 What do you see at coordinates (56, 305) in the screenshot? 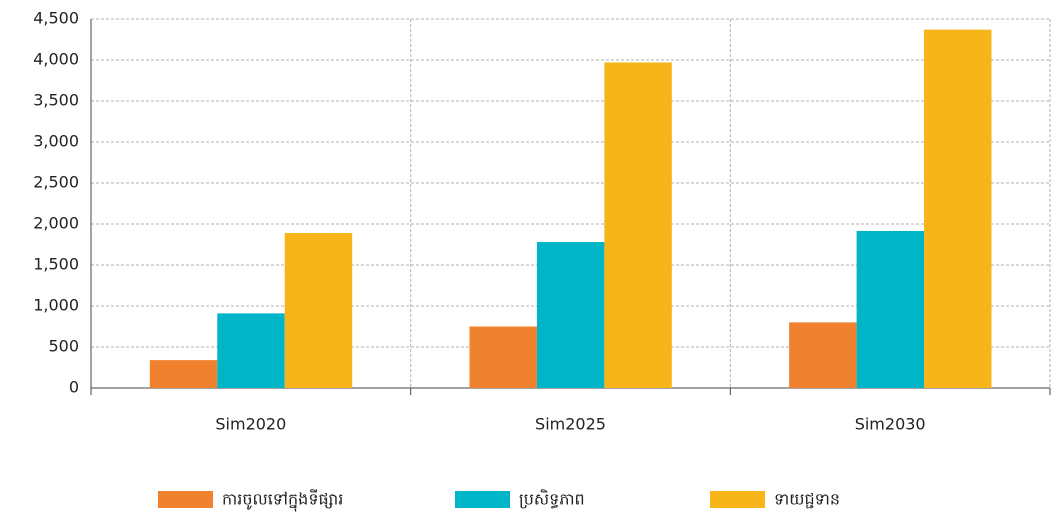
I see `y-tick-label: 1,000` at bounding box center [56, 305].